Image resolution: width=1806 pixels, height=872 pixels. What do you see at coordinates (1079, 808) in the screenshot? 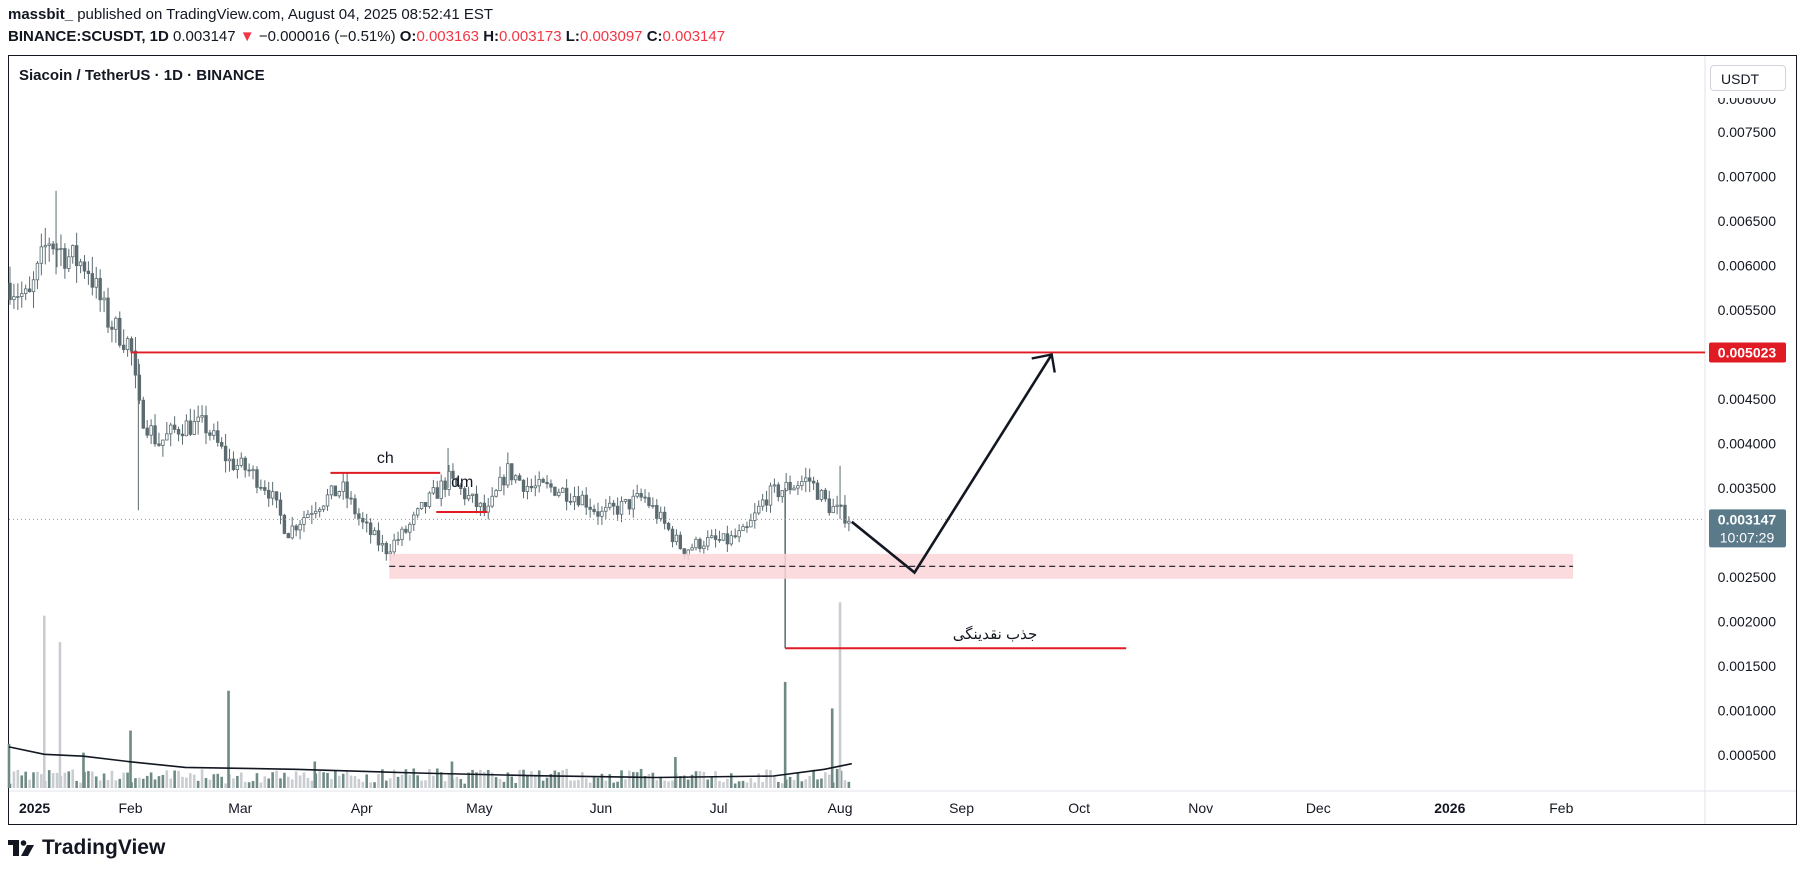
I see `x-tick-label: Oct` at bounding box center [1079, 808].